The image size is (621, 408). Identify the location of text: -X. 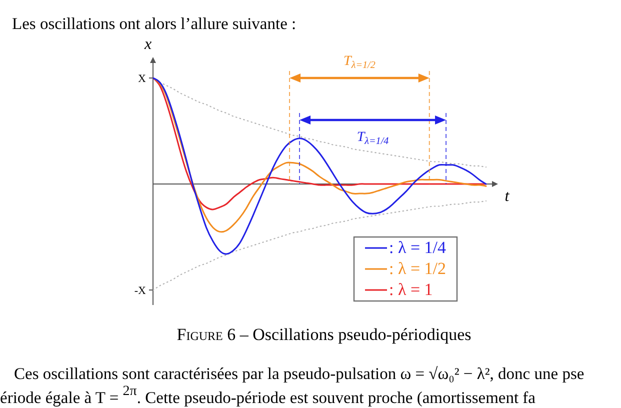
(140, 291).